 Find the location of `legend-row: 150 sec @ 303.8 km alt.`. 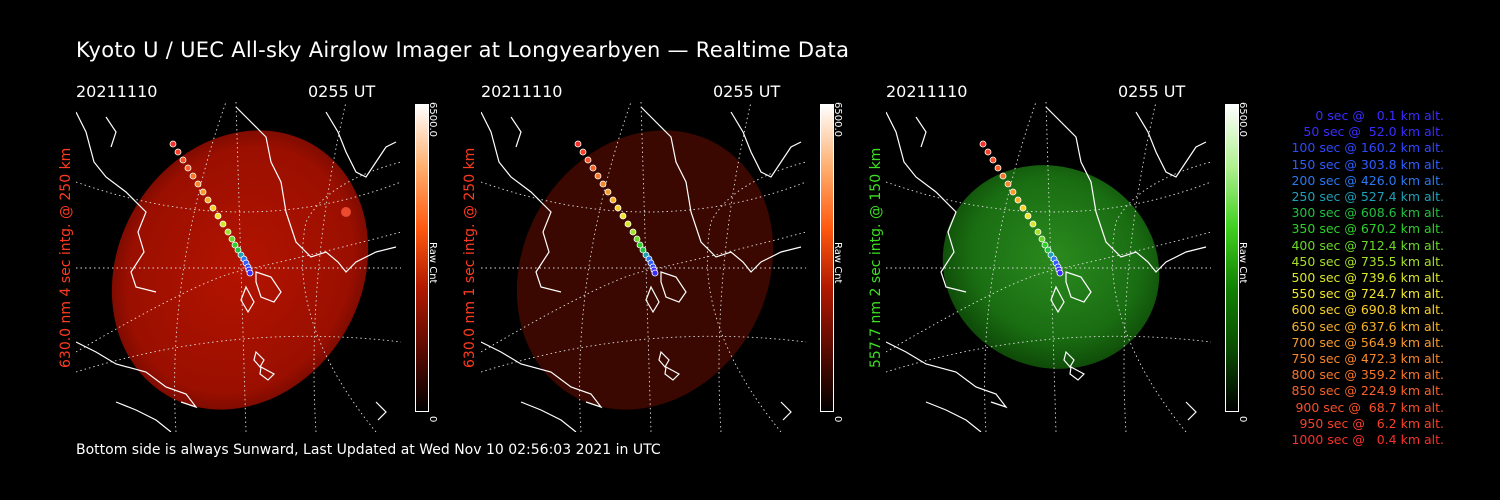

legend-row: 150 sec @ 303.8 km alt. is located at coordinates (1367, 164).